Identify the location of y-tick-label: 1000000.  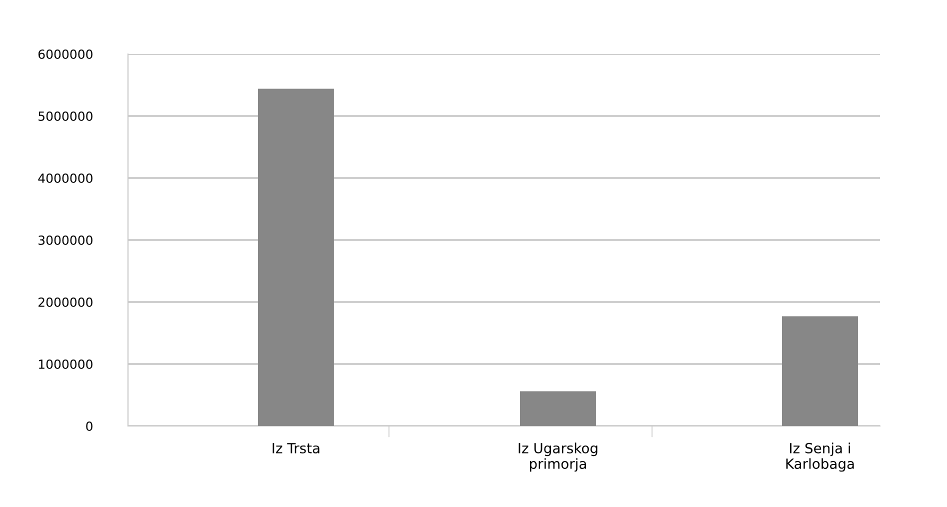
(65, 364).